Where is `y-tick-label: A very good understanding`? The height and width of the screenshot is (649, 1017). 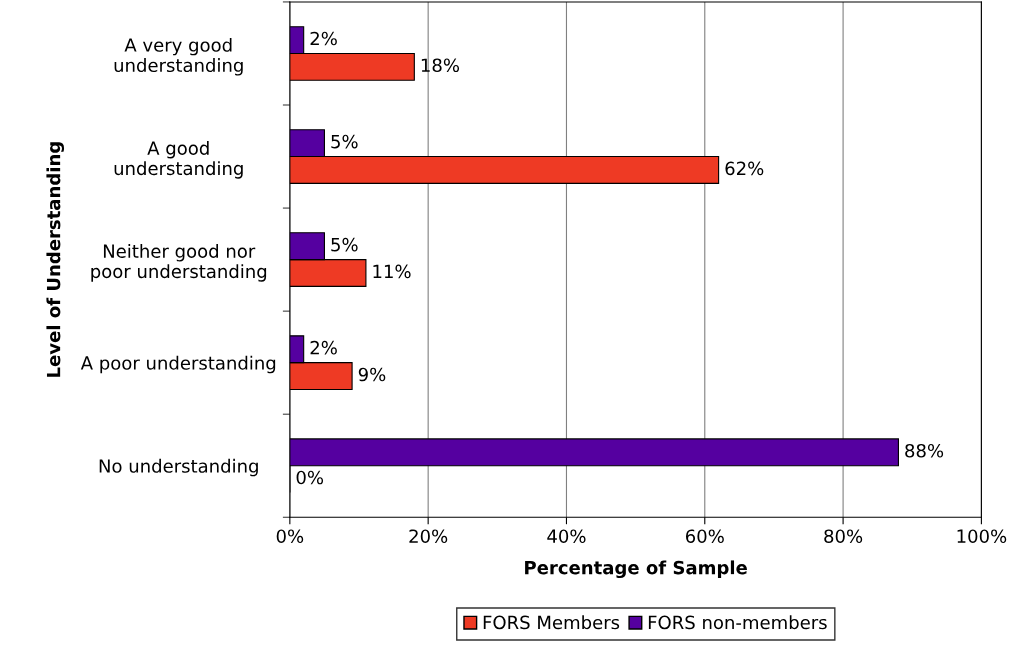
y-tick-label: A very good understanding is located at coordinates (178, 56).